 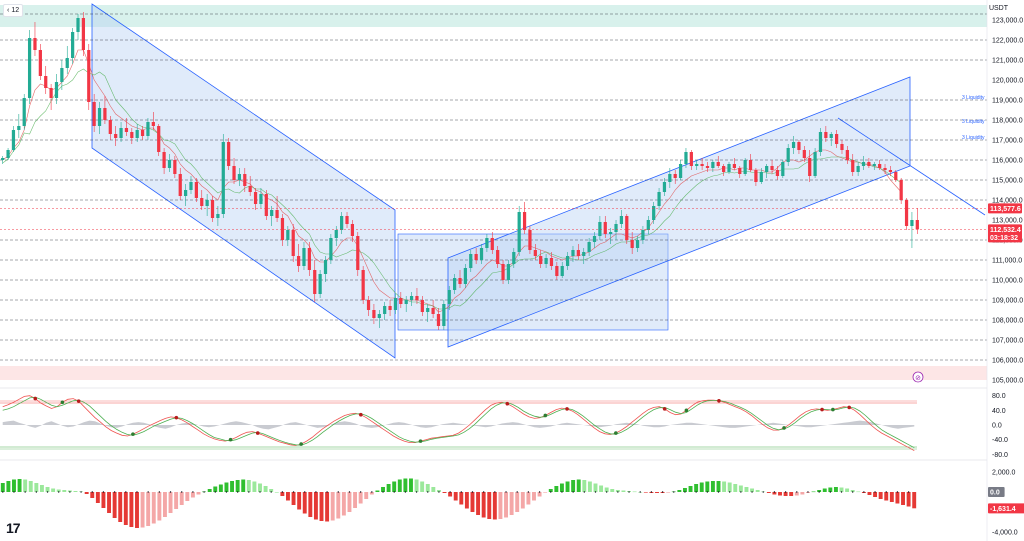 What do you see at coordinates (1003, 509) in the screenshot?
I see `macd-badge-label: -1,631.4` at bounding box center [1003, 509].